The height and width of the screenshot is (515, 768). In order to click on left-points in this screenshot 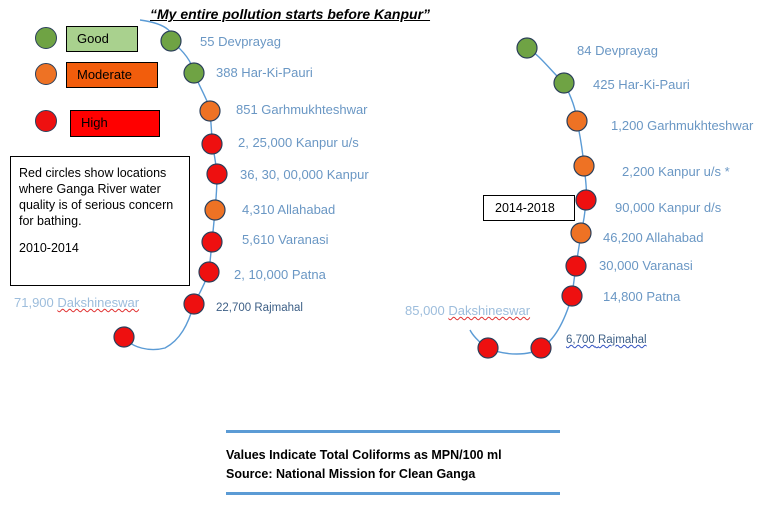, I will do `click(170, 189)`.